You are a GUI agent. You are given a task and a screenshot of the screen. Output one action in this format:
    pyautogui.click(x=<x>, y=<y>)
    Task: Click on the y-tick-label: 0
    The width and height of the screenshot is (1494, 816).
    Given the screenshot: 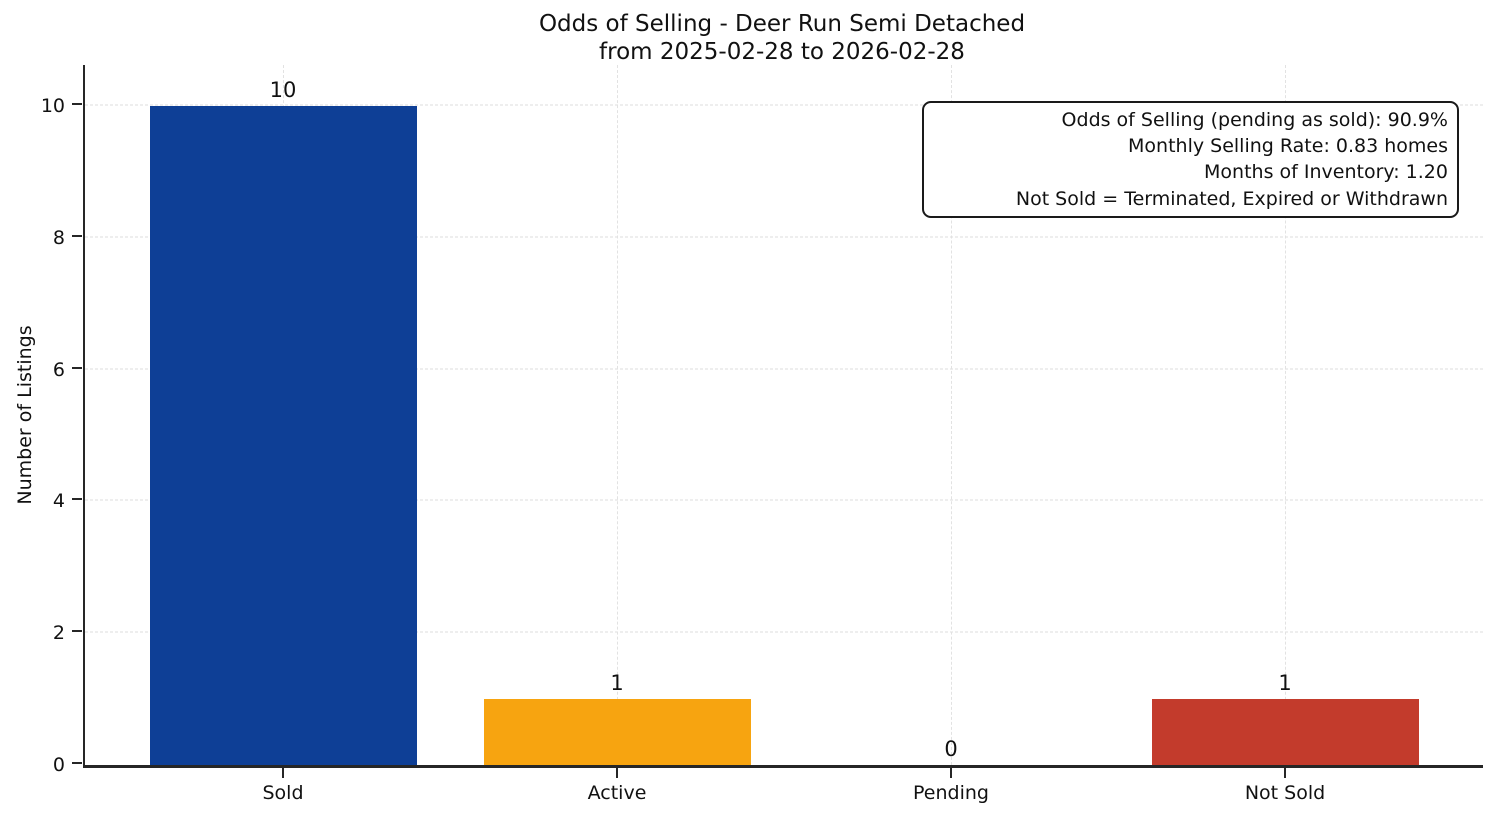 What is the action you would take?
    pyautogui.click(x=58, y=765)
    